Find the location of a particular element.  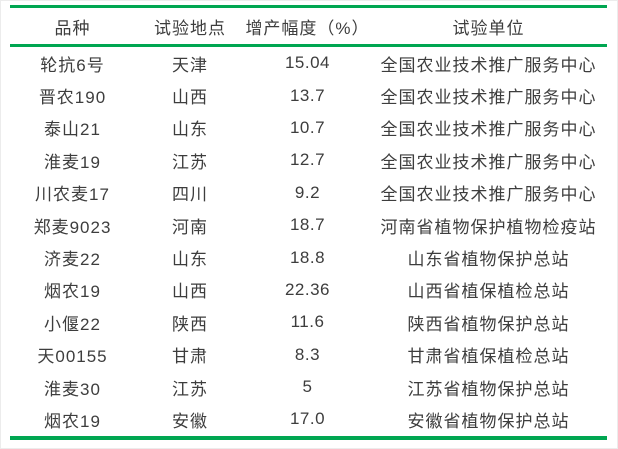

table-row: 淮麦30 江苏 5 江苏省植物保护总站 is located at coordinates (308, 387).